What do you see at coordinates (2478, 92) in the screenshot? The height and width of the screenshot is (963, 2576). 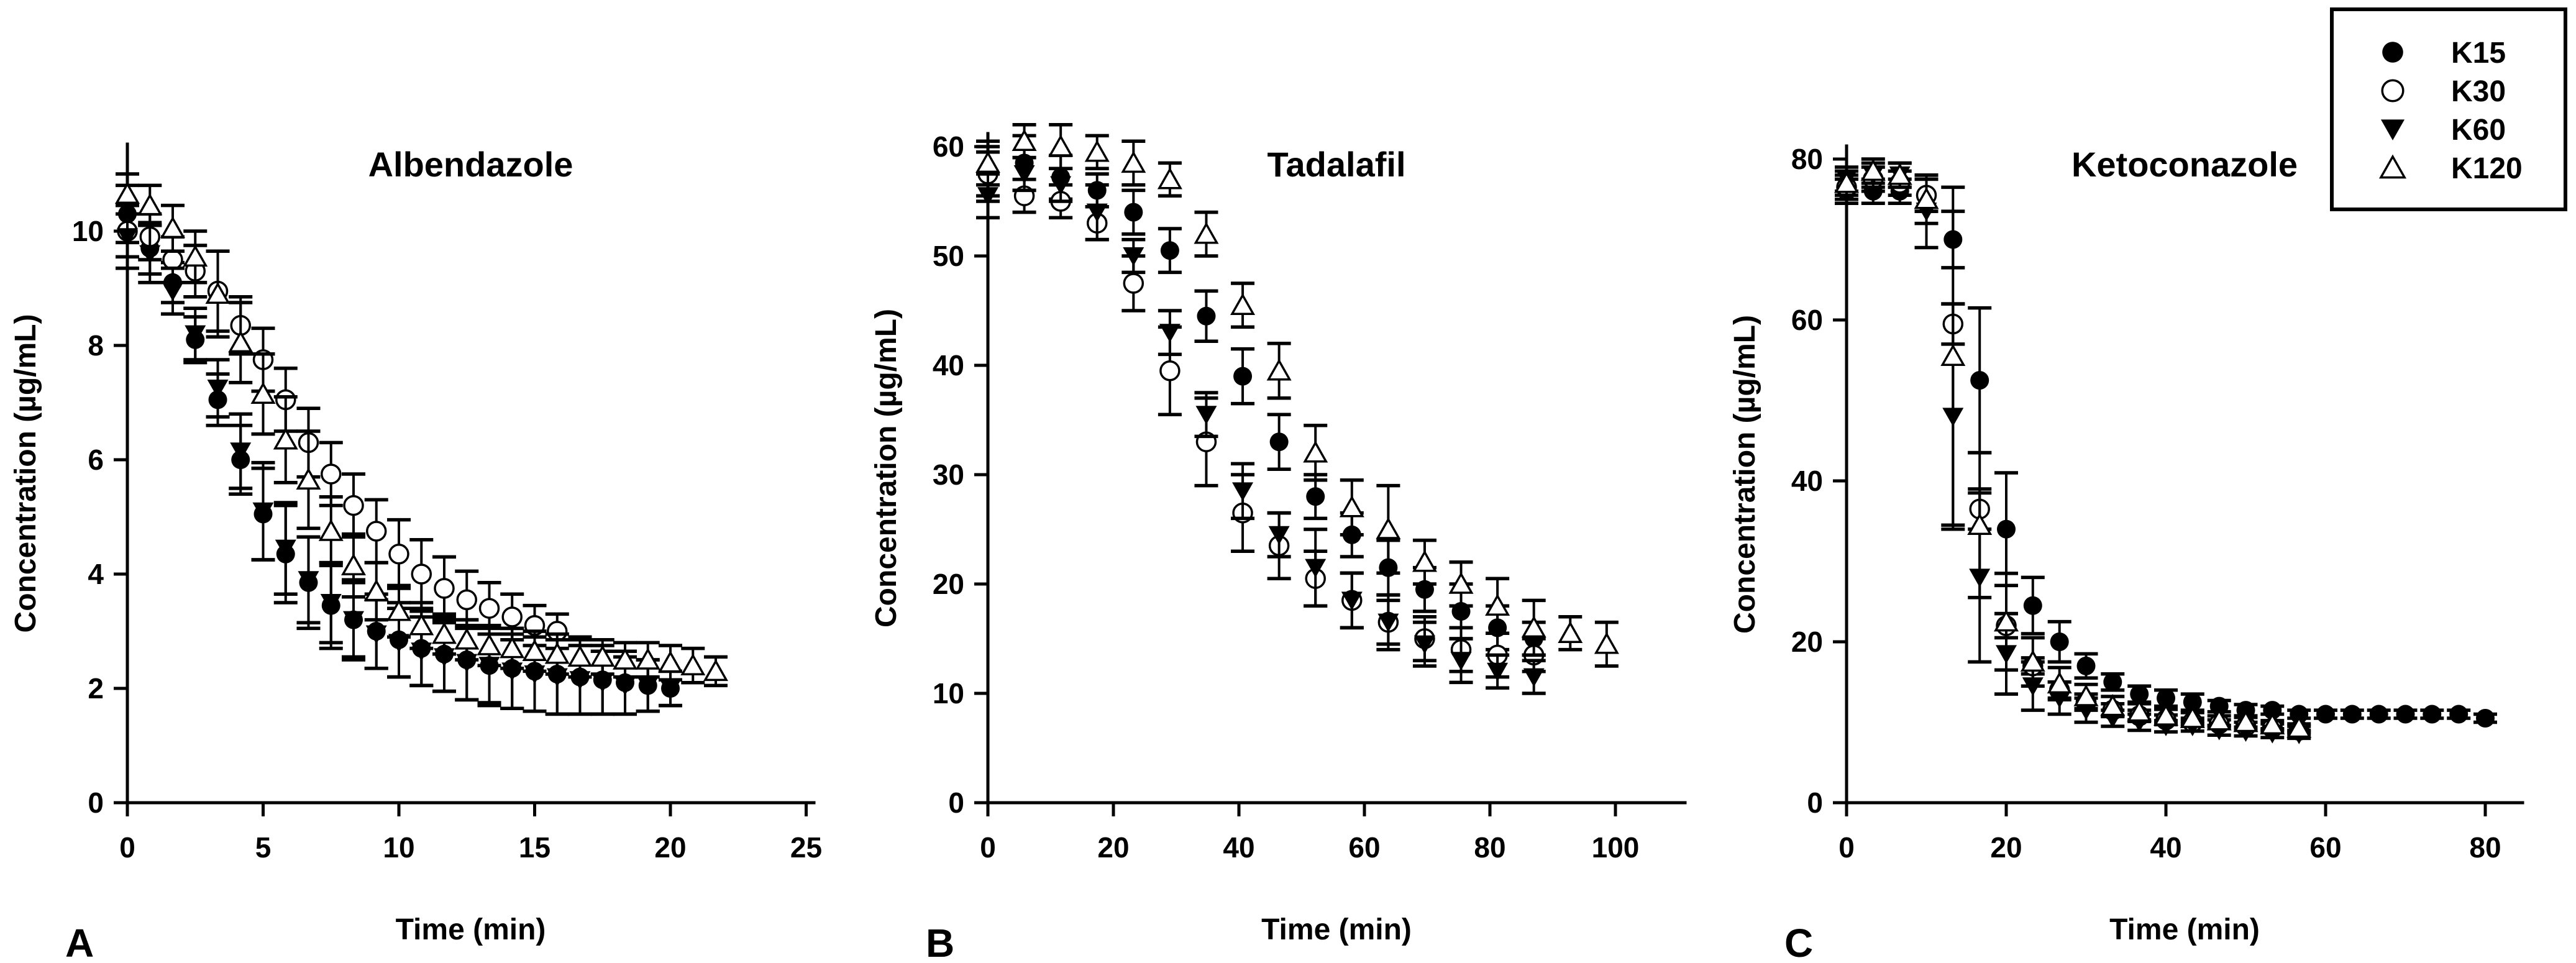 I see `legend-label: K30` at bounding box center [2478, 92].